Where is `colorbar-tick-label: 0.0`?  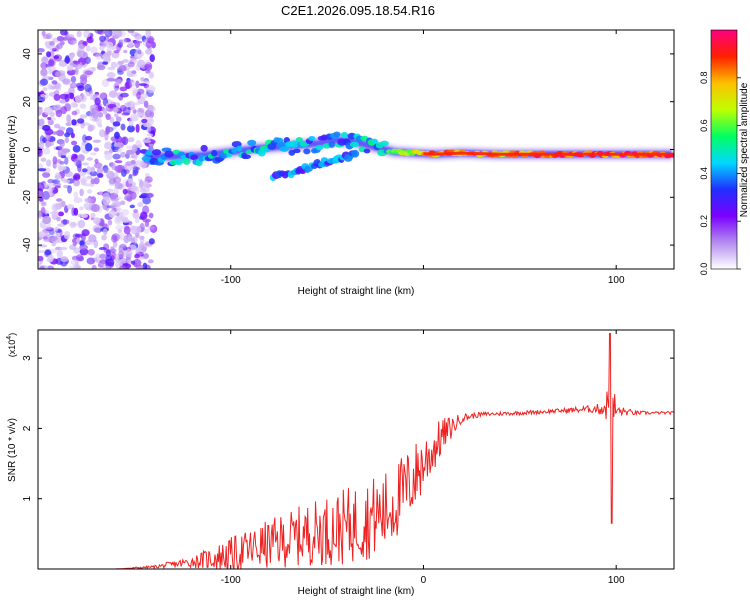 colorbar-tick-label: 0.0 is located at coordinates (704, 269).